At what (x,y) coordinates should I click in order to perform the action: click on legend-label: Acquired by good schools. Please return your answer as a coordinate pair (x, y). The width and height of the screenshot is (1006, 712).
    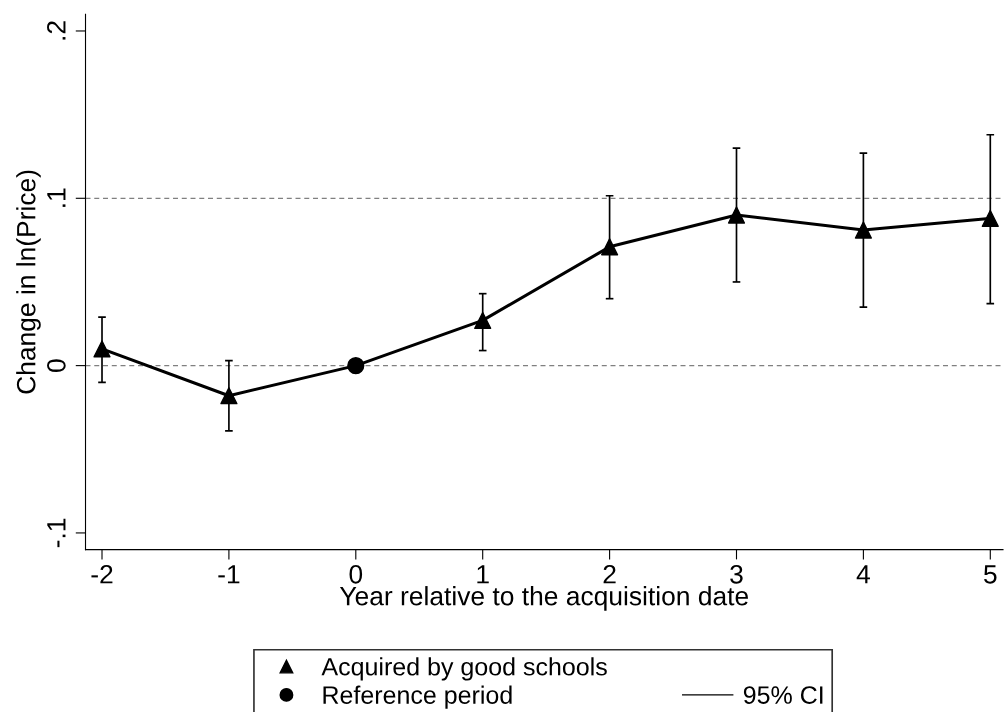
    Looking at the image, I should click on (464, 669).